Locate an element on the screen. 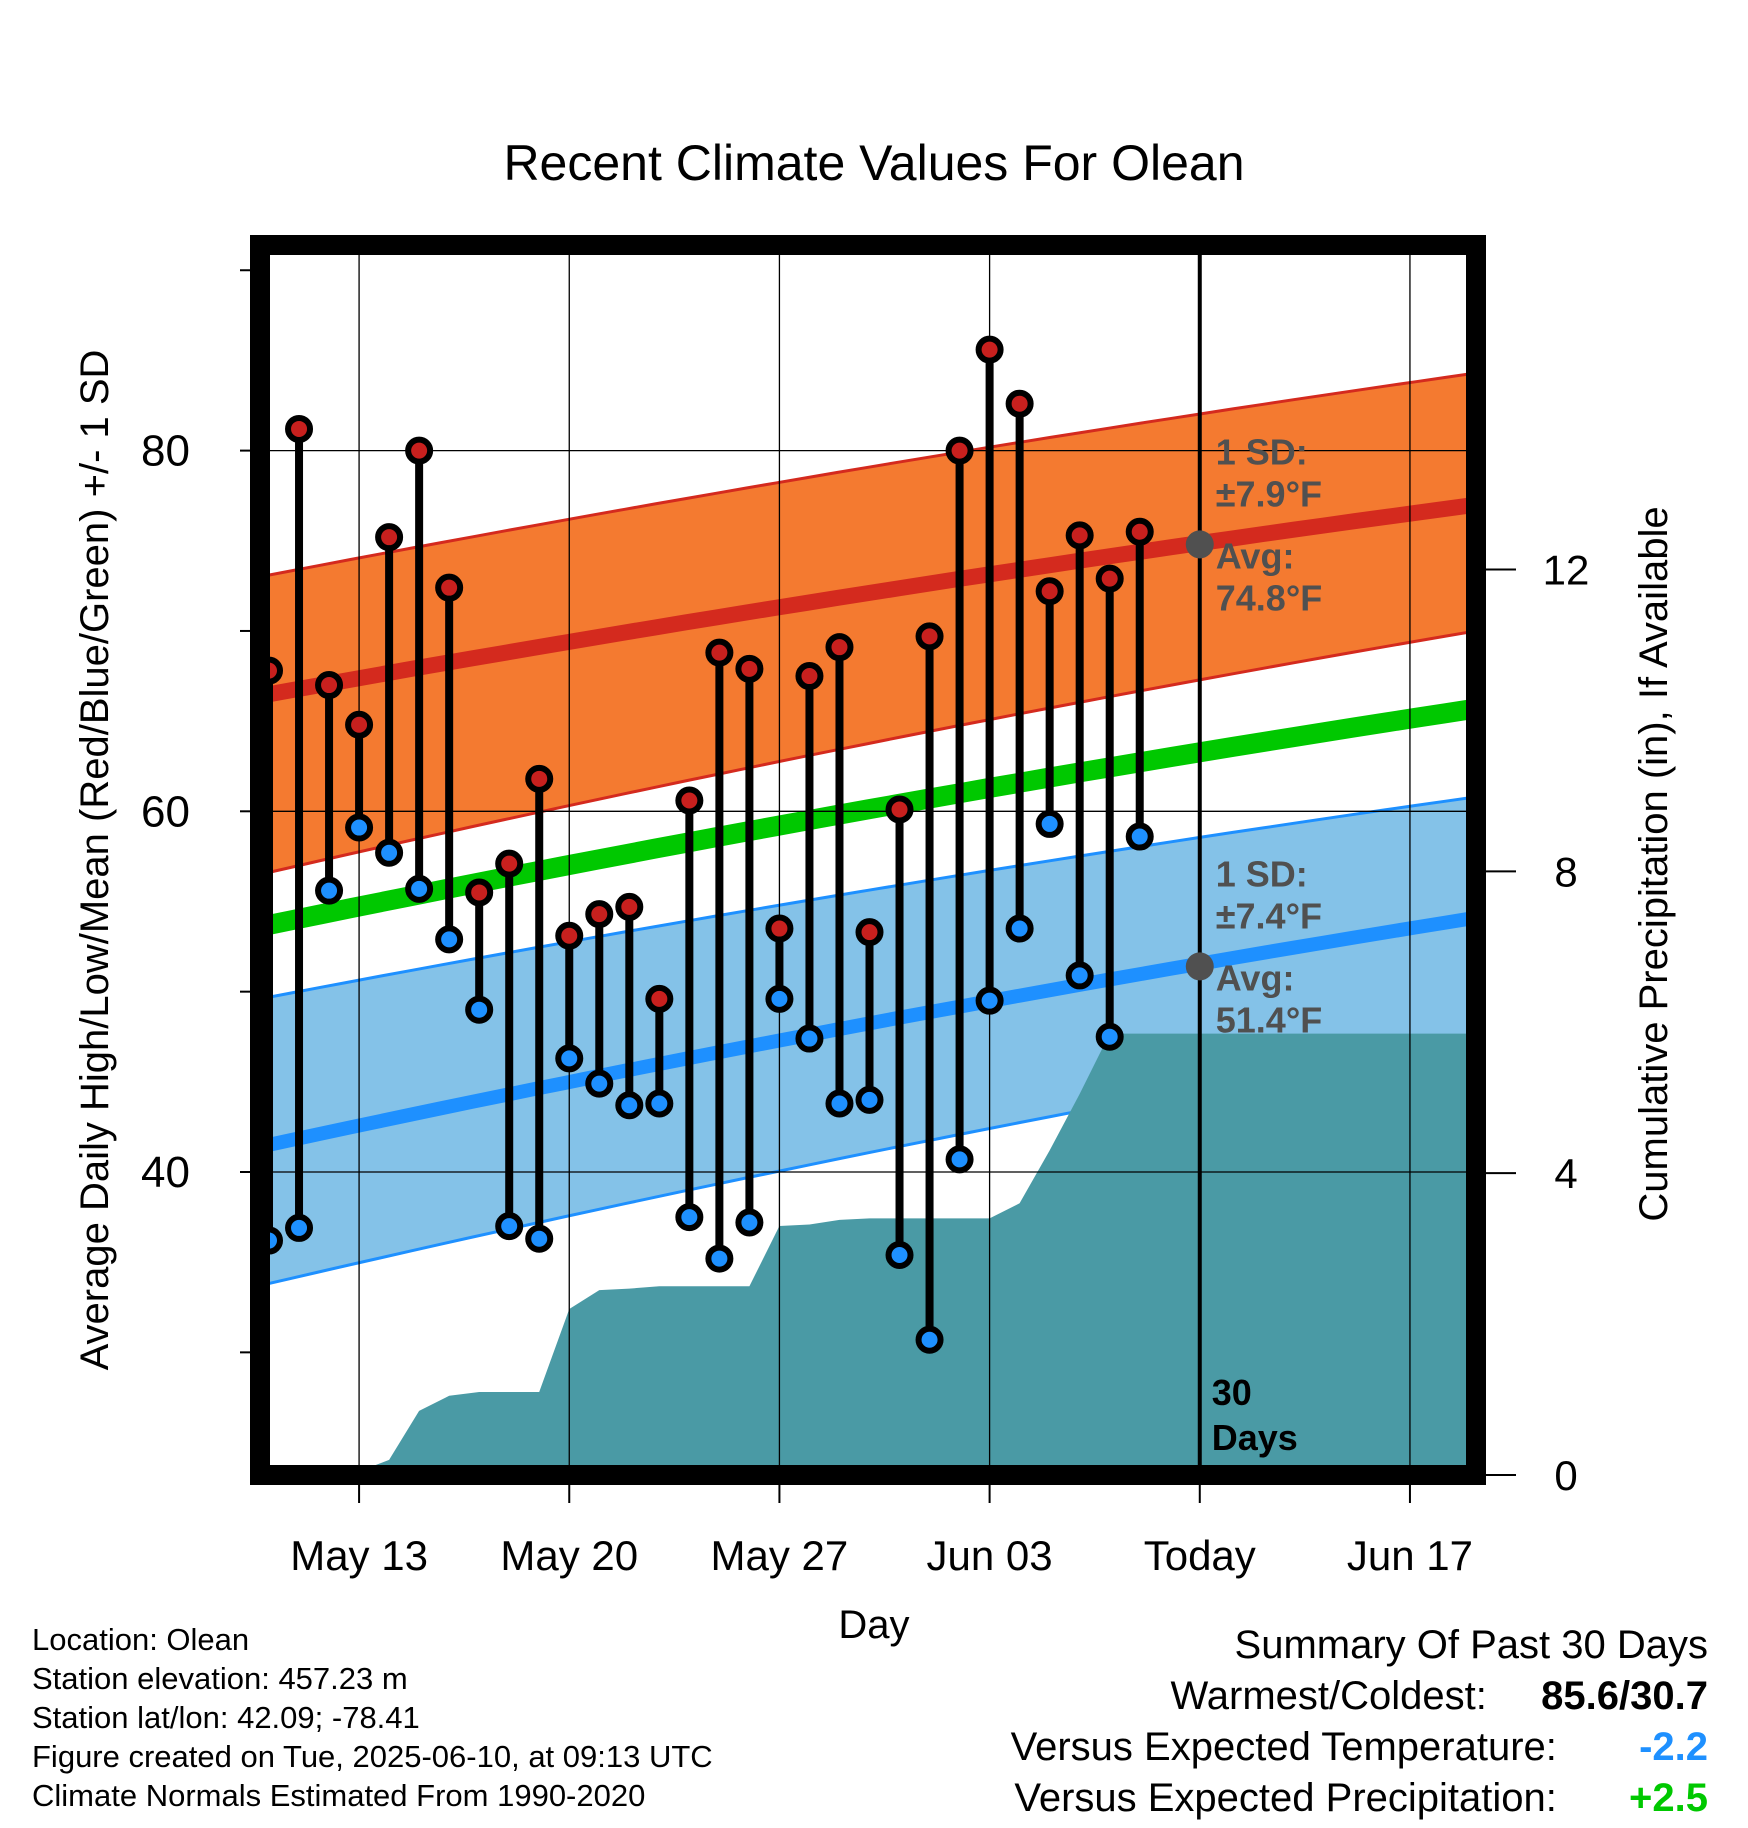 The width and height of the screenshot is (1748, 1828). chart-title: Recent Climate Values For Olean is located at coordinates (873, 163).